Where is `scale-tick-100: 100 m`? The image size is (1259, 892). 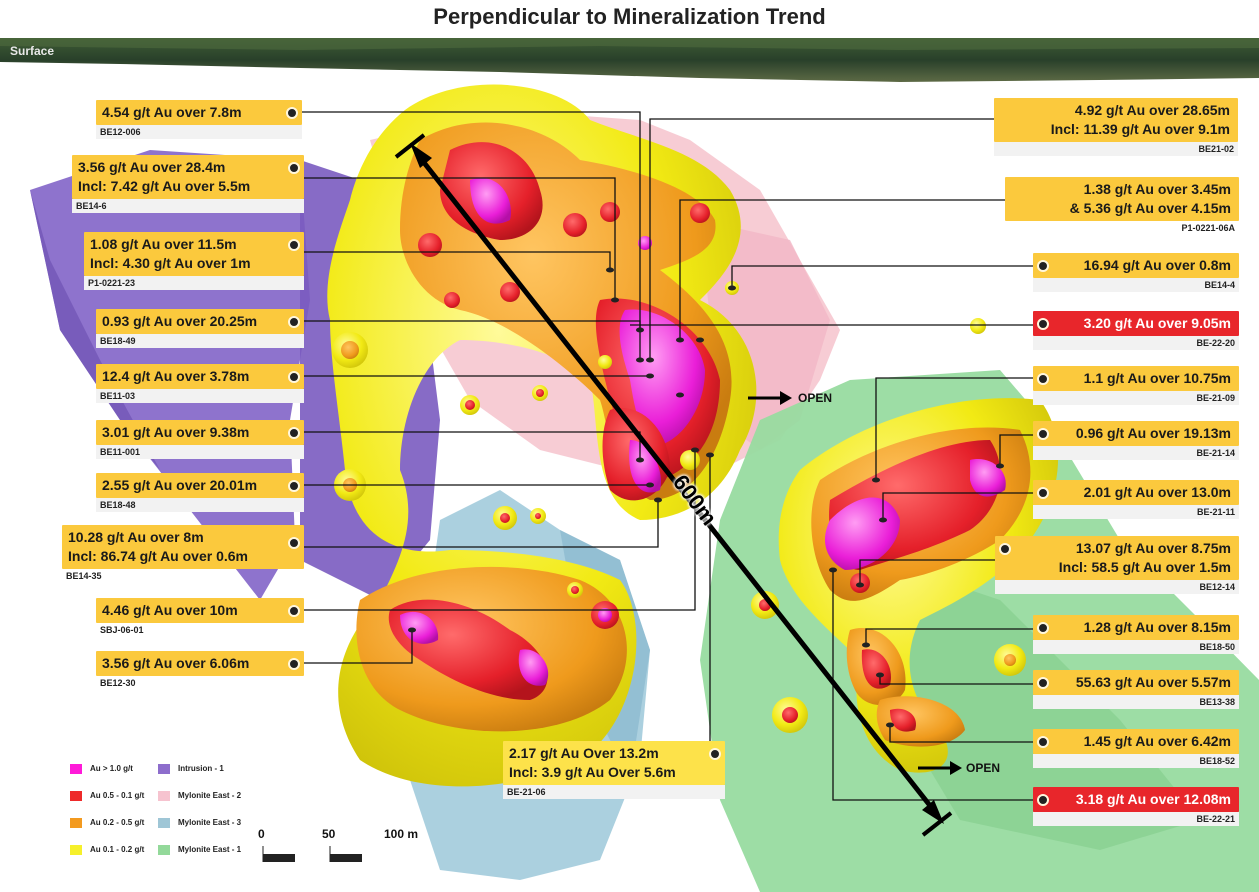 scale-tick-100: 100 m is located at coordinates (401, 834).